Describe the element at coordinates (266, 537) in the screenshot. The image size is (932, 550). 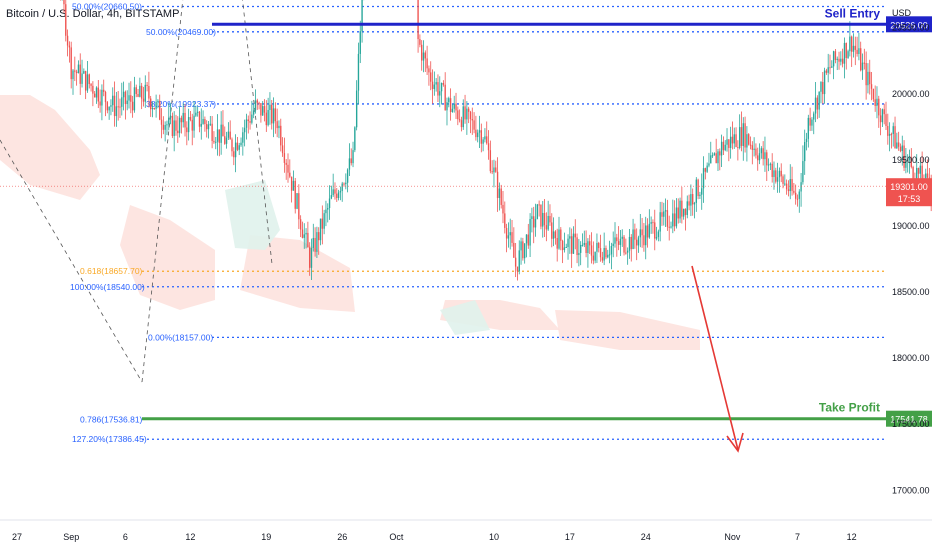
I see `x-tick-4: 19` at that location.